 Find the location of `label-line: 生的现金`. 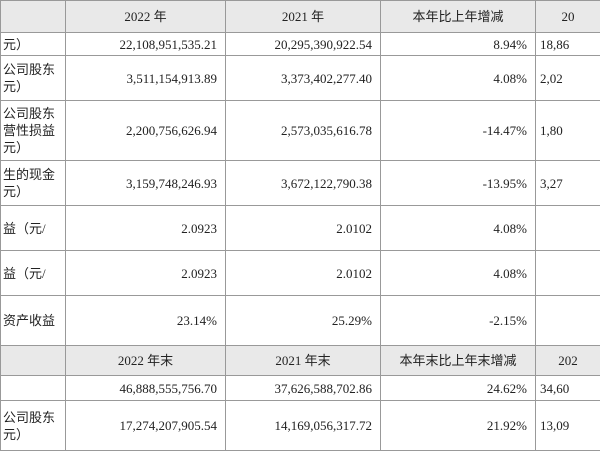

label-line: 生的现金 is located at coordinates (33, 174).